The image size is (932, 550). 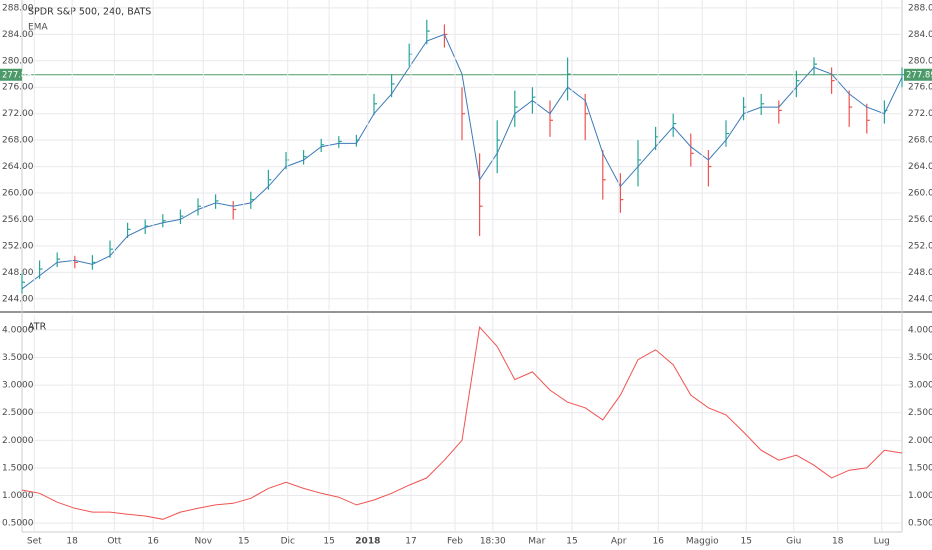 I want to click on chart-title: ATR, so click(x=37, y=327).